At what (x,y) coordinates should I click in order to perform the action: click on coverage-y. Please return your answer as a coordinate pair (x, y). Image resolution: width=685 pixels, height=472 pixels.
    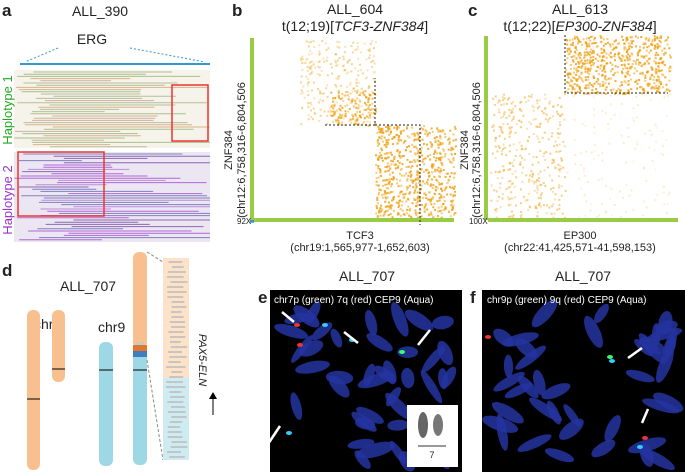
    Looking at the image, I should click on (252, 129).